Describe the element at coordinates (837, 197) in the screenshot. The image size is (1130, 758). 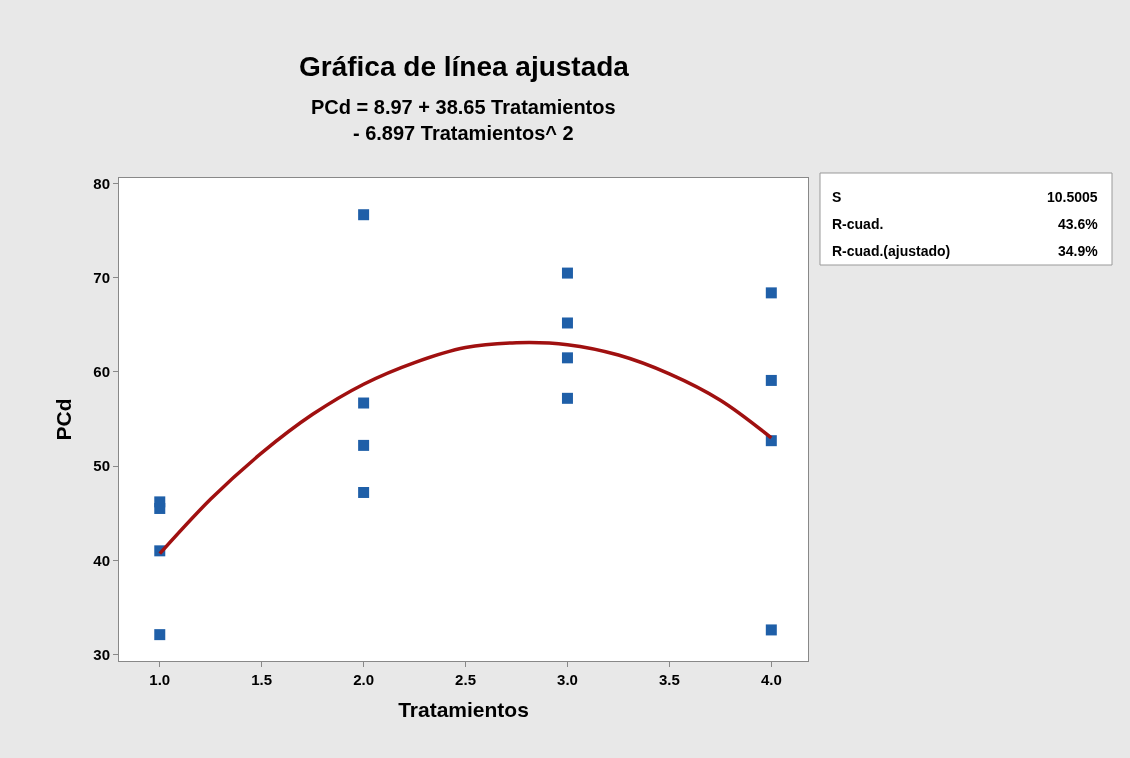
I see `text: S` at that location.